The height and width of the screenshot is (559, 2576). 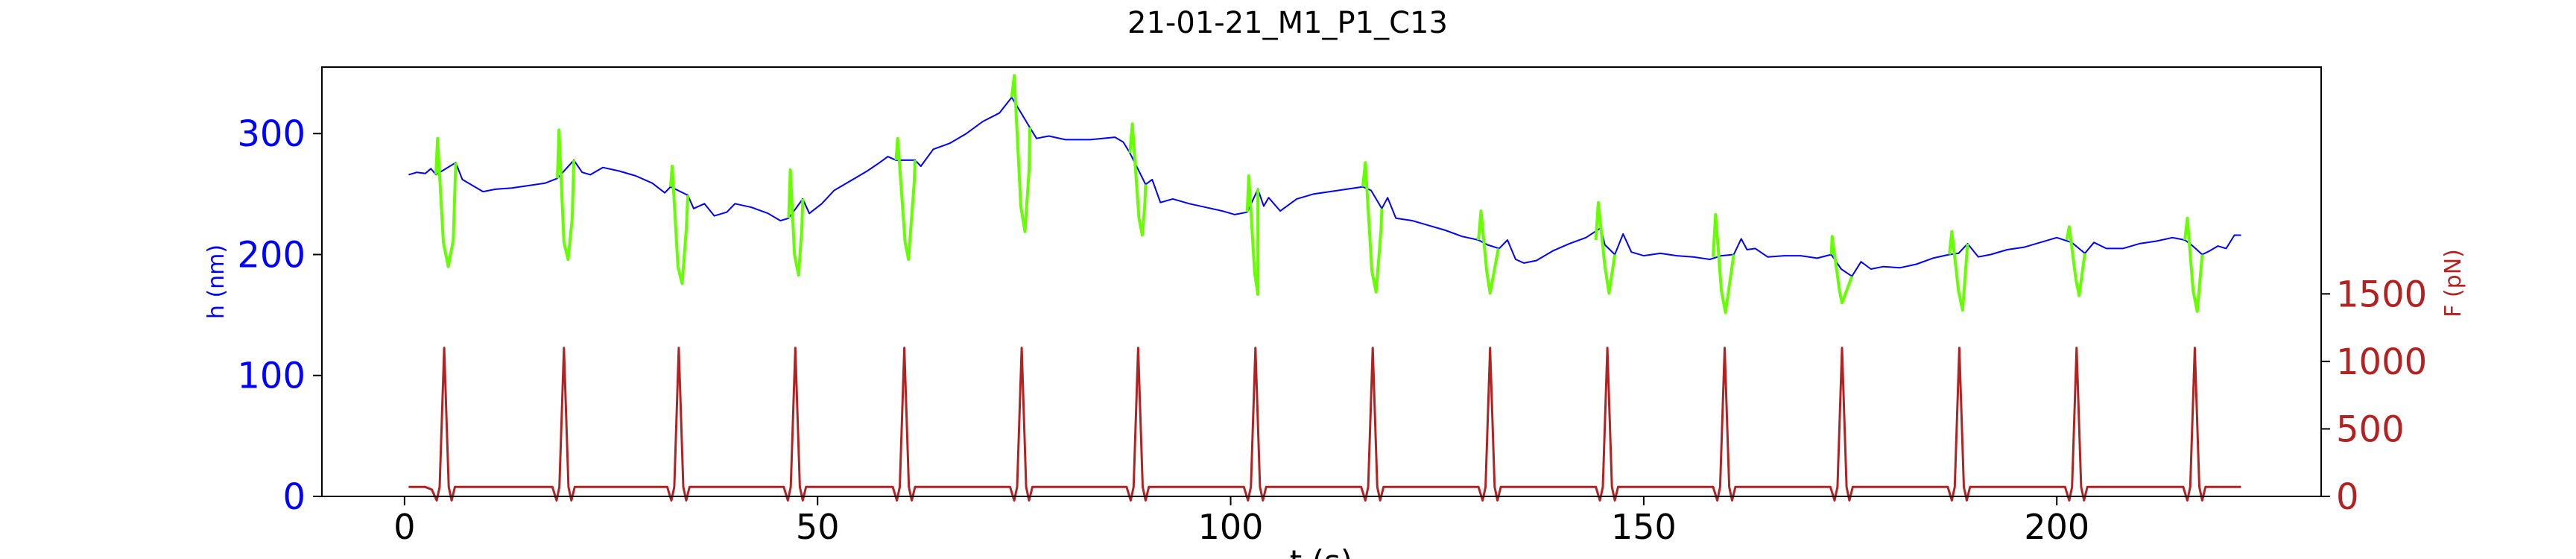 What do you see at coordinates (216, 281) in the screenshot?
I see `left-y-axis-label: h (nm)` at bounding box center [216, 281].